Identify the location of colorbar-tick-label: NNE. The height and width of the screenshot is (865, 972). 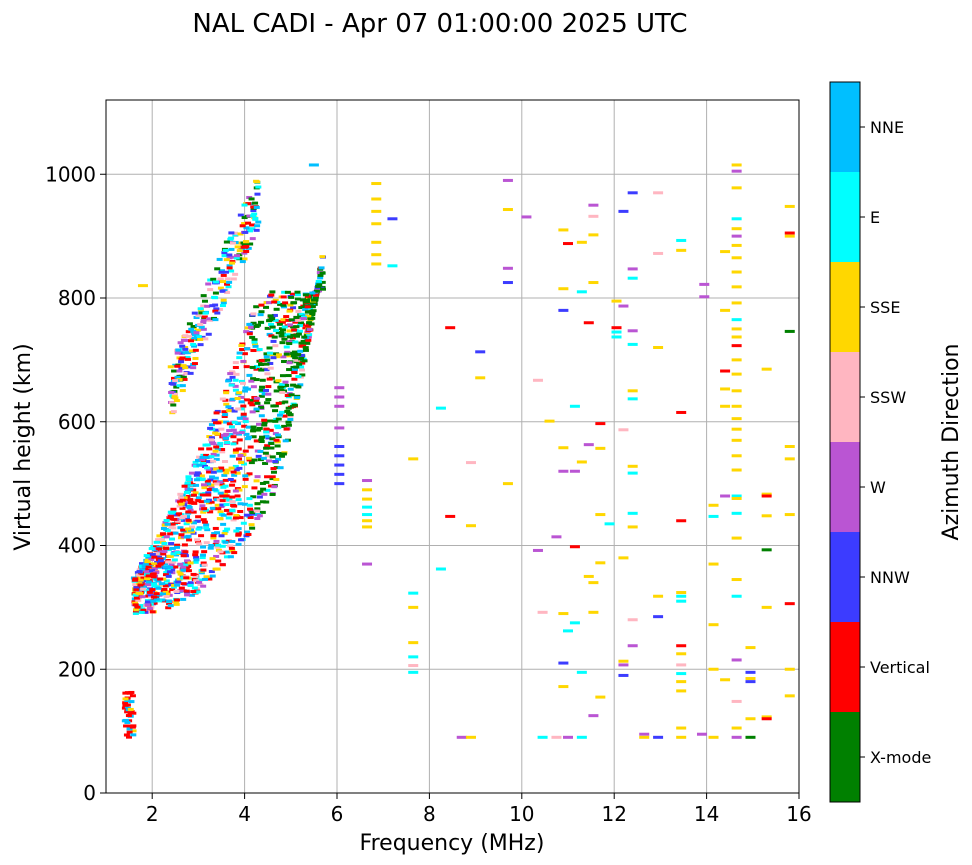
(887, 127).